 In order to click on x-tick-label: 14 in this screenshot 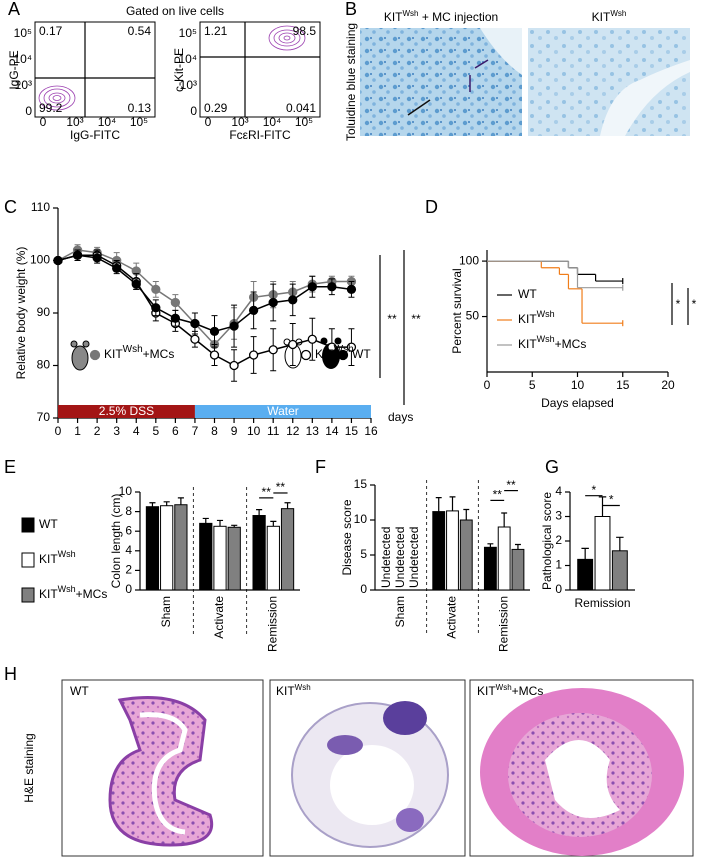, I will do `click(332, 431)`.